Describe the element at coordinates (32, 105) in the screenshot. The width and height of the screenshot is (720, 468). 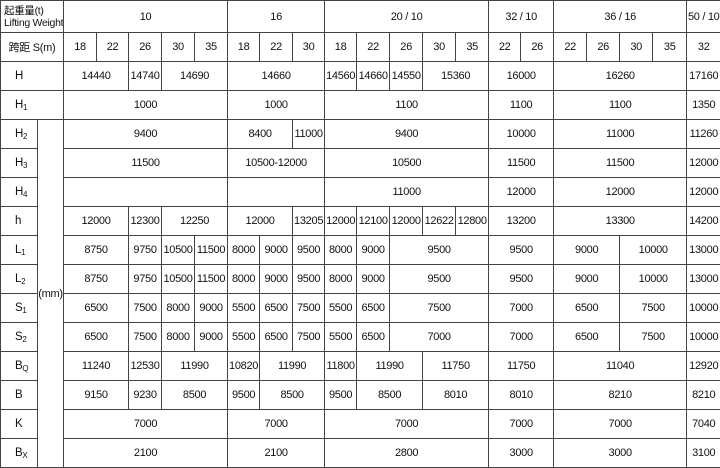
I see `row-label: H1` at that location.